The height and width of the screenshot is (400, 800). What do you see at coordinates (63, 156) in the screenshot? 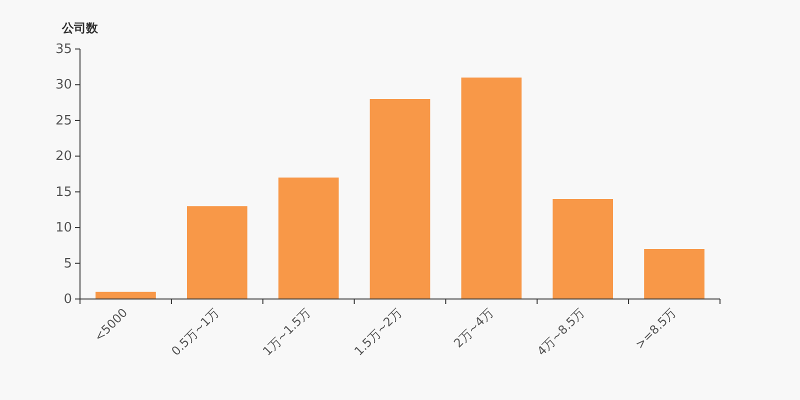
I see `y-tick-label: 20` at bounding box center [63, 156].